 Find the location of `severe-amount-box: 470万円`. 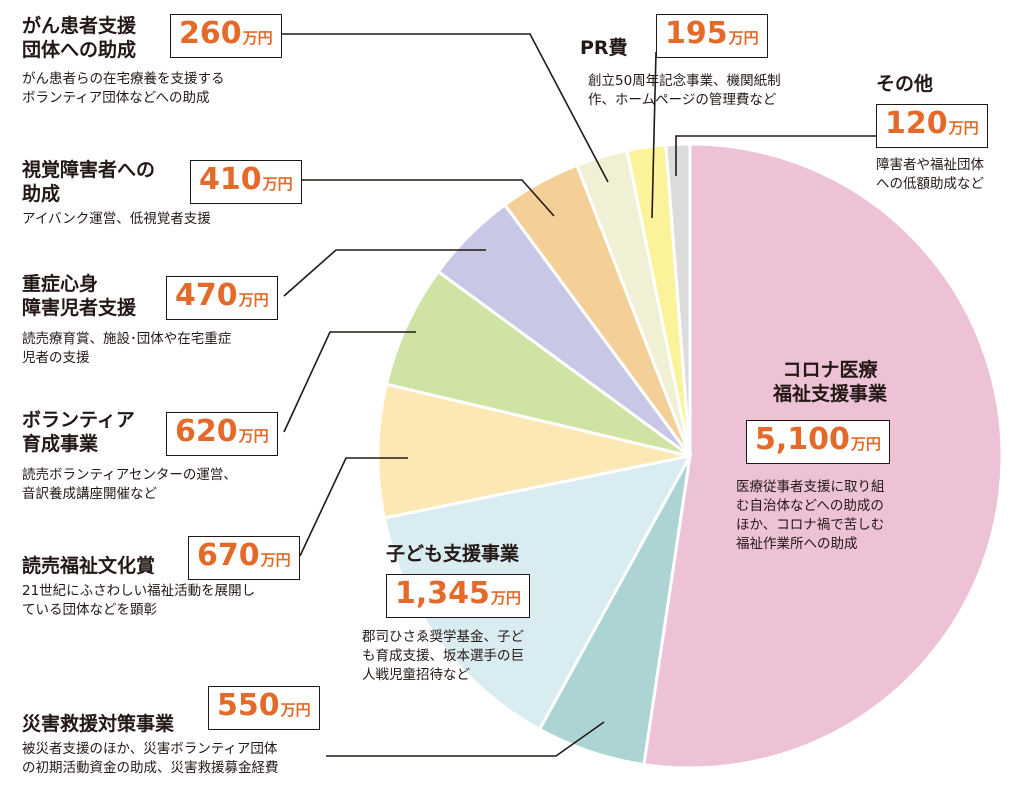

severe-amount-box: 470万円 is located at coordinates (222, 298).